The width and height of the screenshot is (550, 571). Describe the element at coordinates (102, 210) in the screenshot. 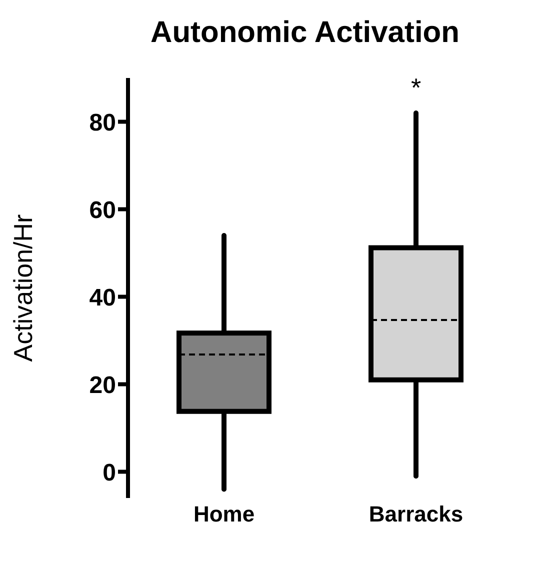

I see `y-tick-label: 60` at that location.